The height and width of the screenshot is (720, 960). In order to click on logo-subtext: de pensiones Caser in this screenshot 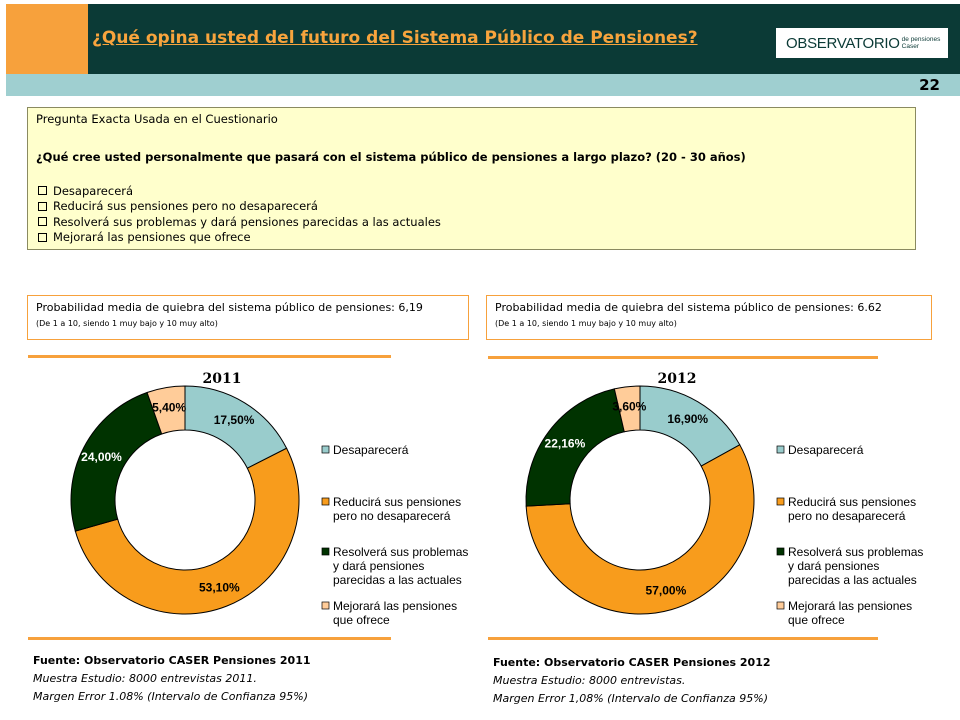, I will do `click(921, 43)`.